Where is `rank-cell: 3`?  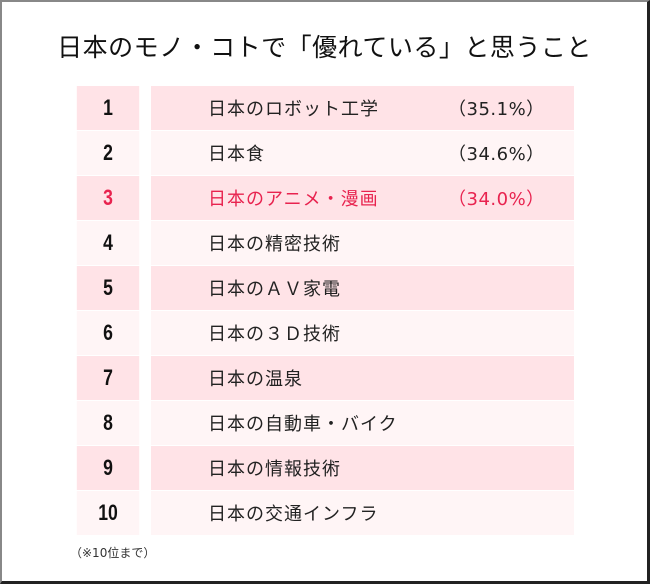 rank-cell: 3 is located at coordinates (108, 198).